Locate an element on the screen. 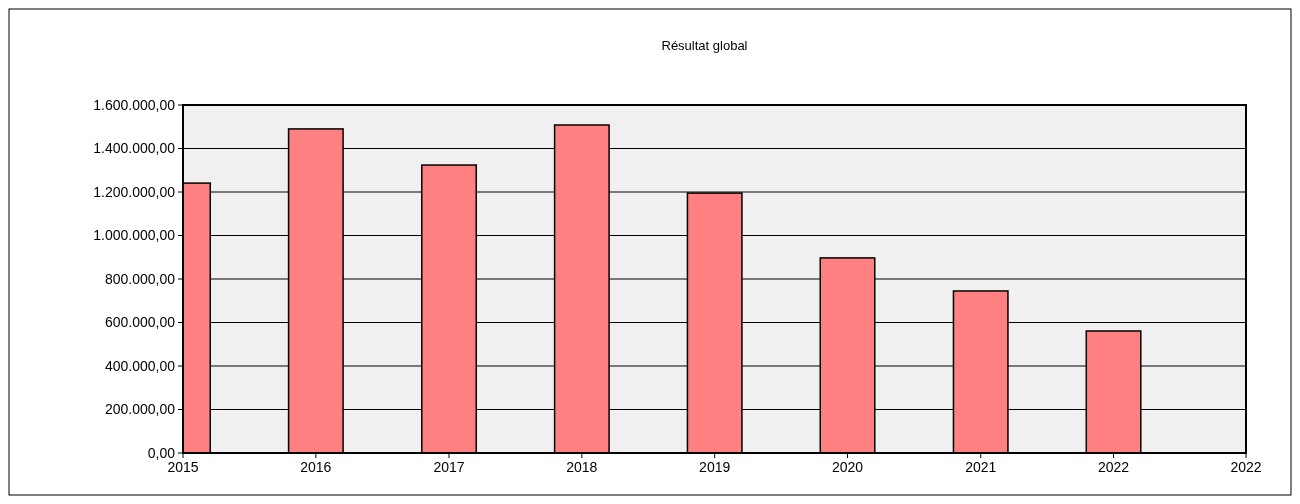 This screenshot has width=1300, height=504. y-tick-label: 200.000,00 is located at coordinates (140, 409).